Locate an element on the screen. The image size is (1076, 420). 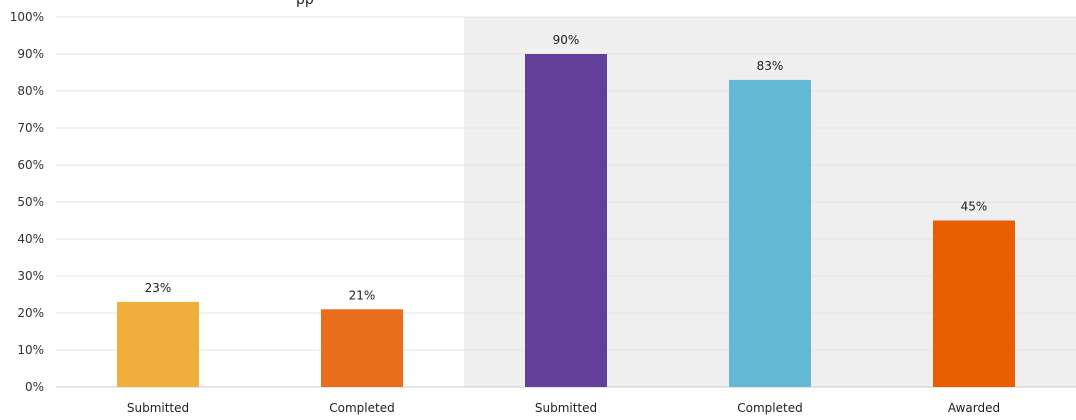
y-tick-label: 70% is located at coordinates (30, 128).